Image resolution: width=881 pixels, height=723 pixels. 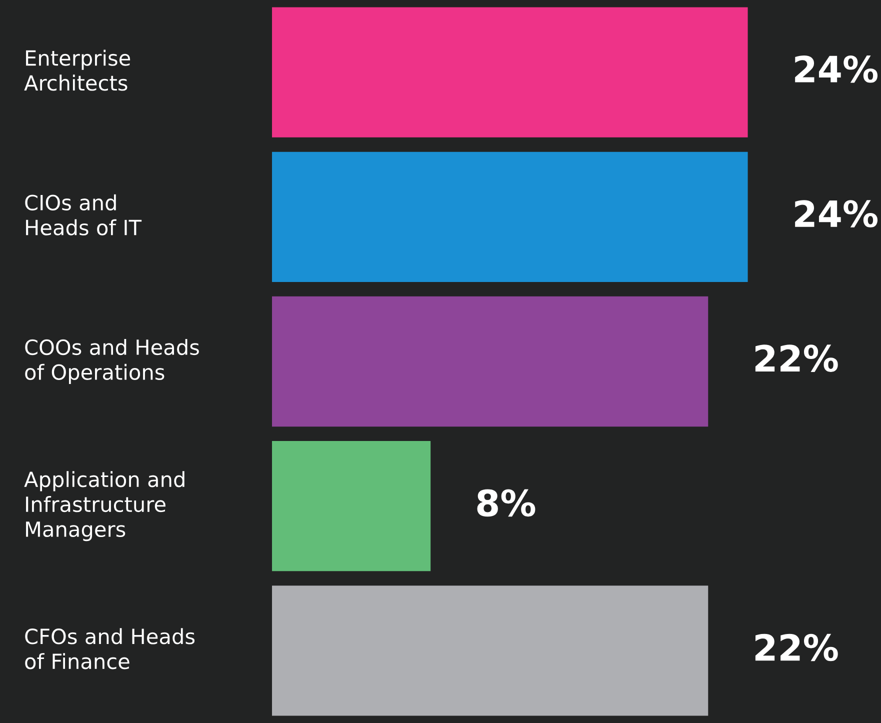 I want to click on data-label: 8%, so click(x=506, y=503).